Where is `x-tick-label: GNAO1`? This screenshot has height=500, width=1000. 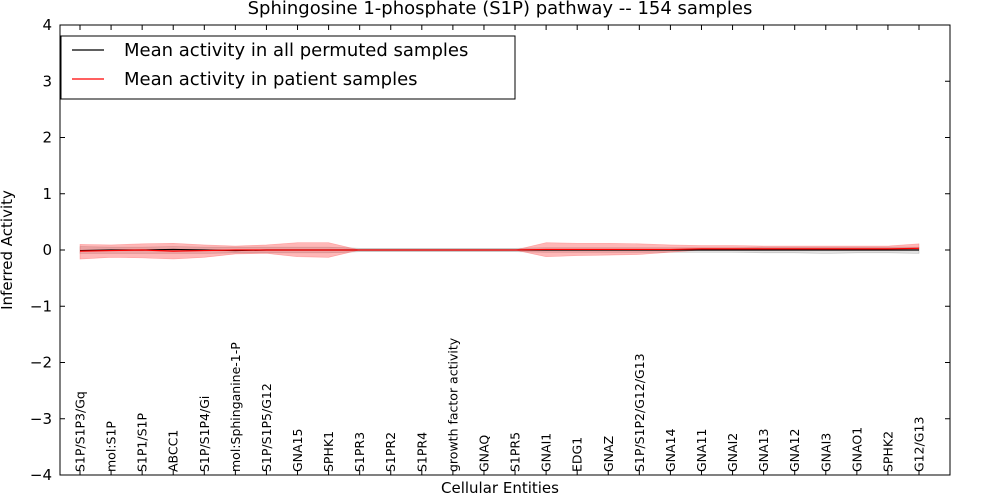
x-tick-label: GNAO1 is located at coordinates (856, 449).